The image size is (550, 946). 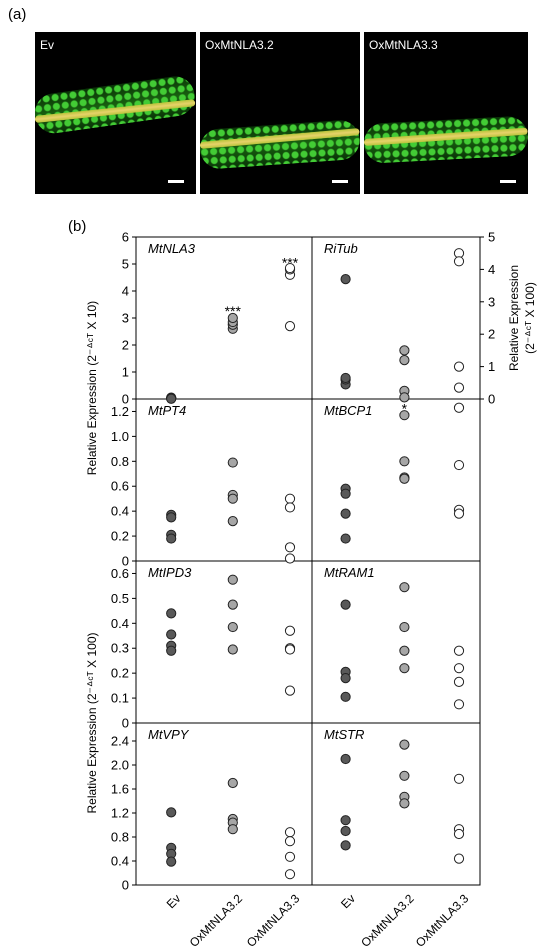 I want to click on x-tick-label: Ev, so click(x=174, y=901).